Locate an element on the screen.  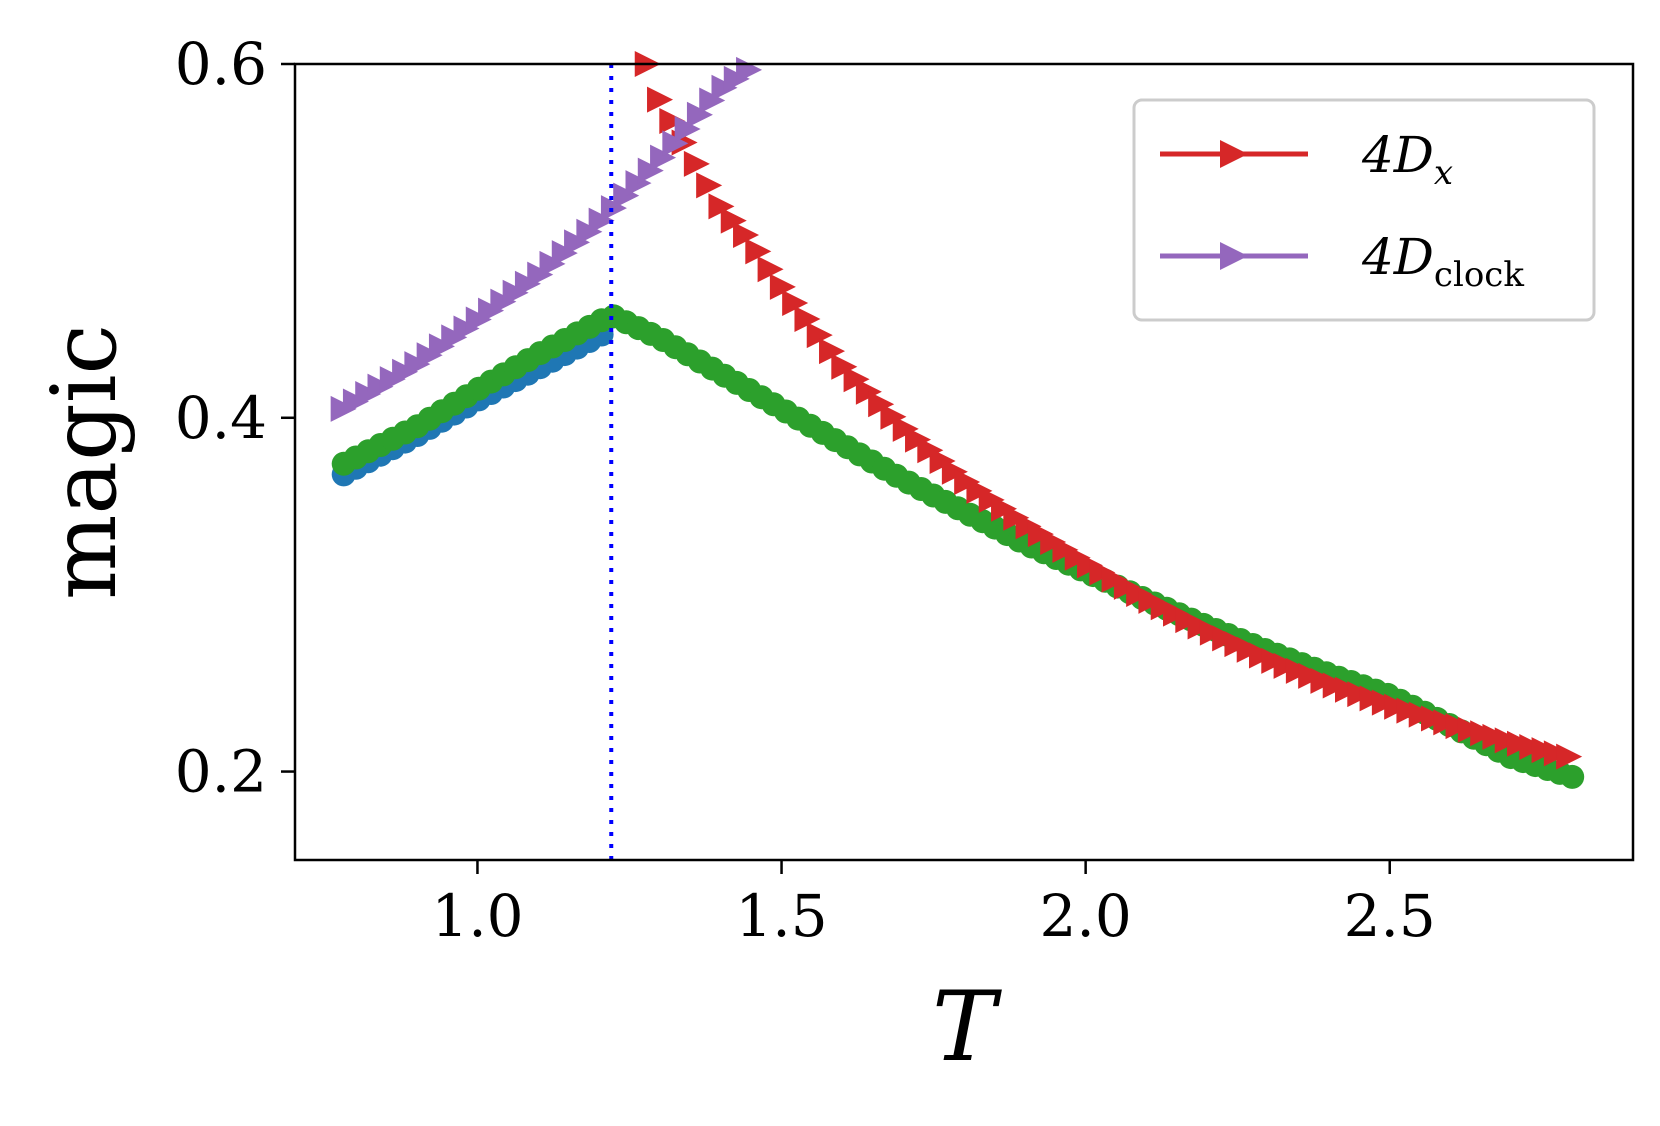
legend-label-4d-clock: 4Dclock is located at coordinates (1442, 261).